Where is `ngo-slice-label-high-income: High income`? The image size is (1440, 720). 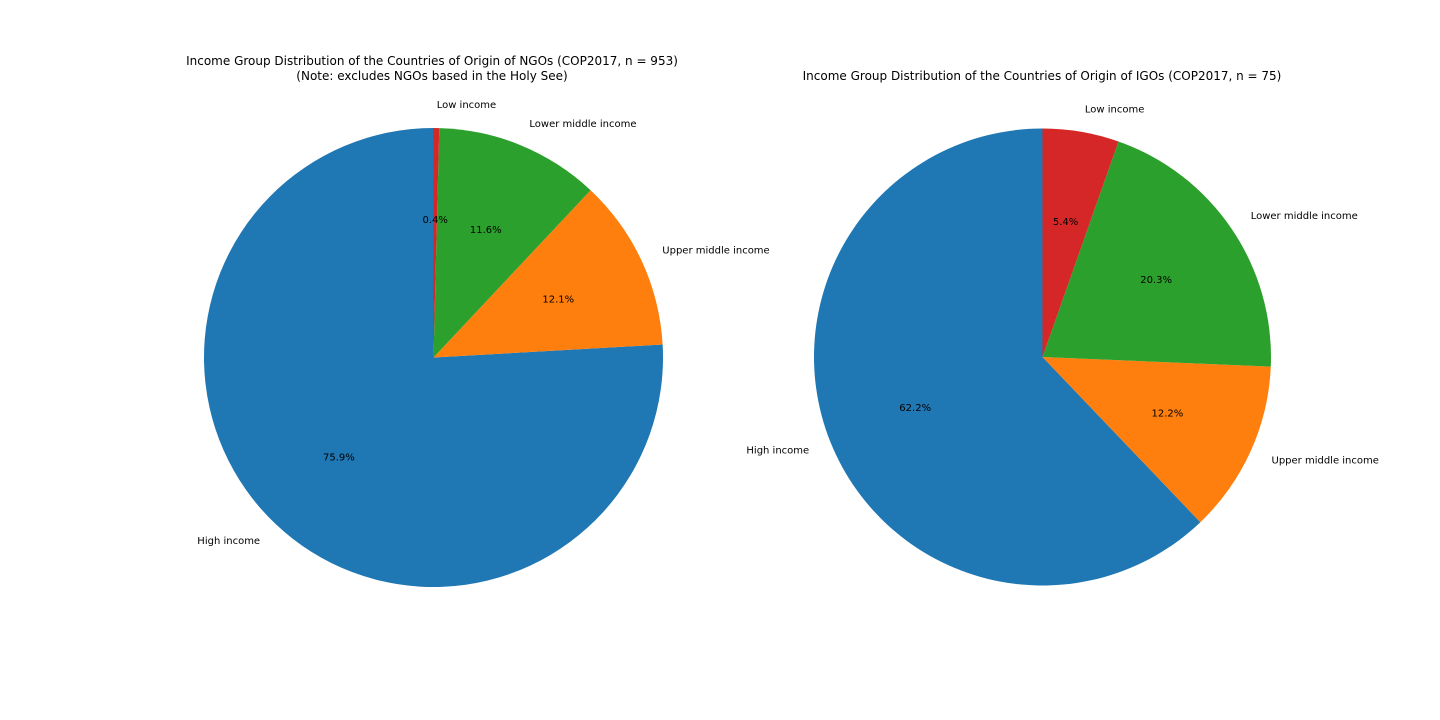
ngo-slice-label-high-income: High income is located at coordinates (228, 541).